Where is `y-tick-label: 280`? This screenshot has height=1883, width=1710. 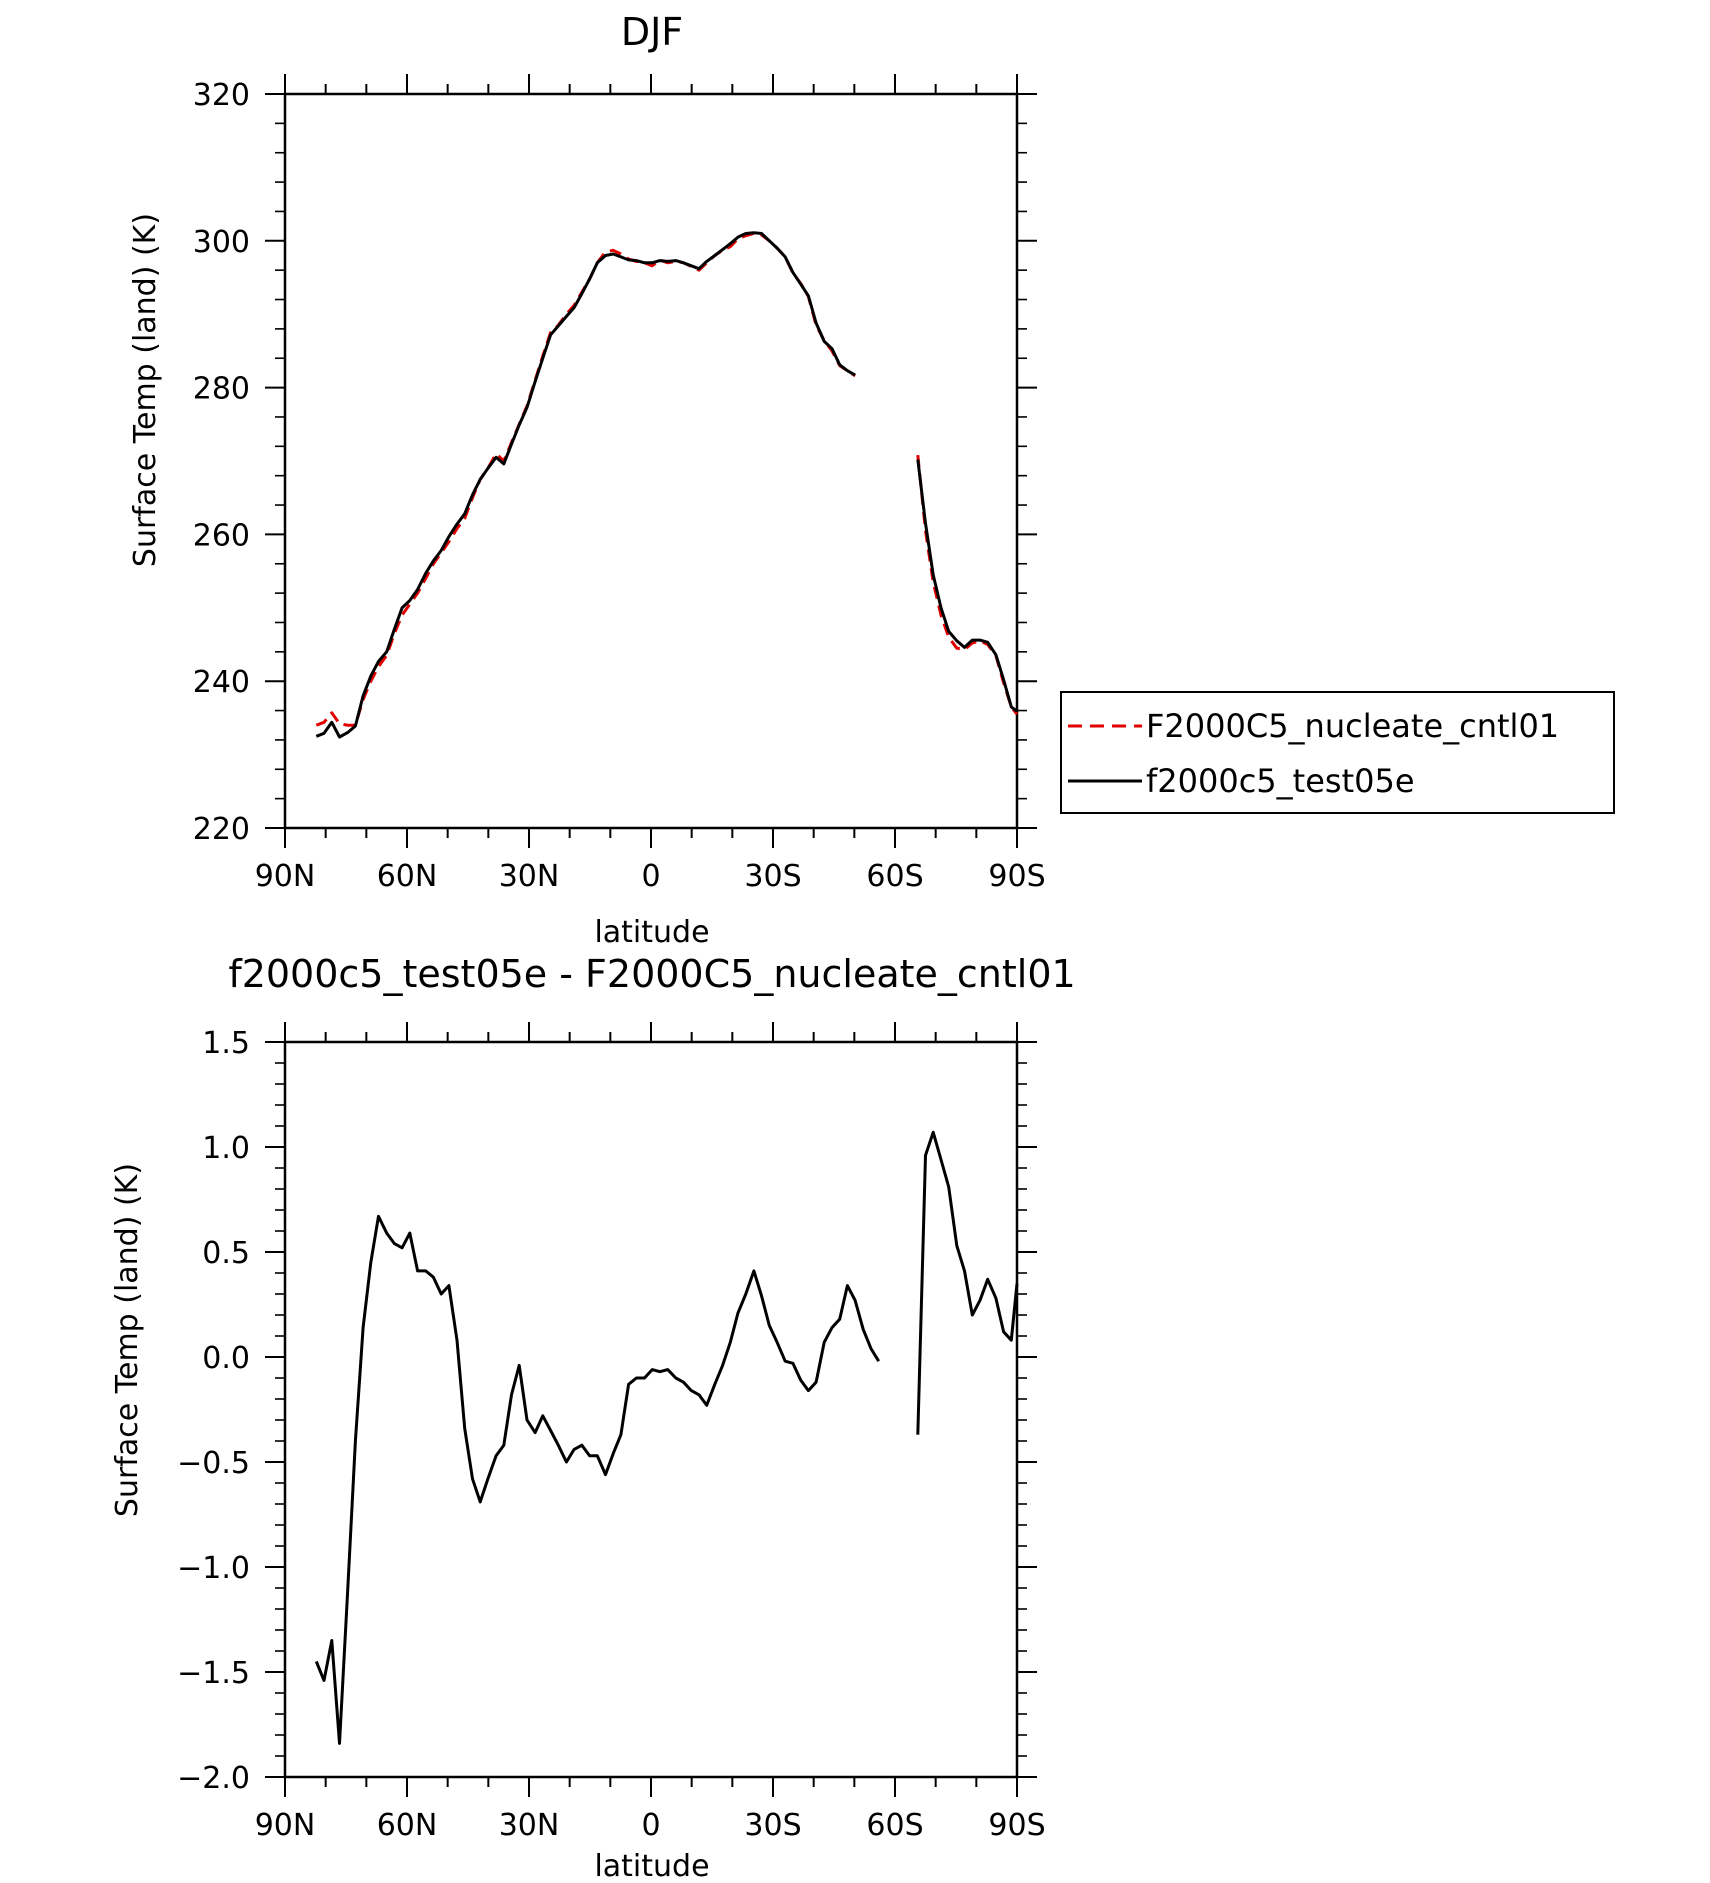
y-tick-label: 280 is located at coordinates (221, 389).